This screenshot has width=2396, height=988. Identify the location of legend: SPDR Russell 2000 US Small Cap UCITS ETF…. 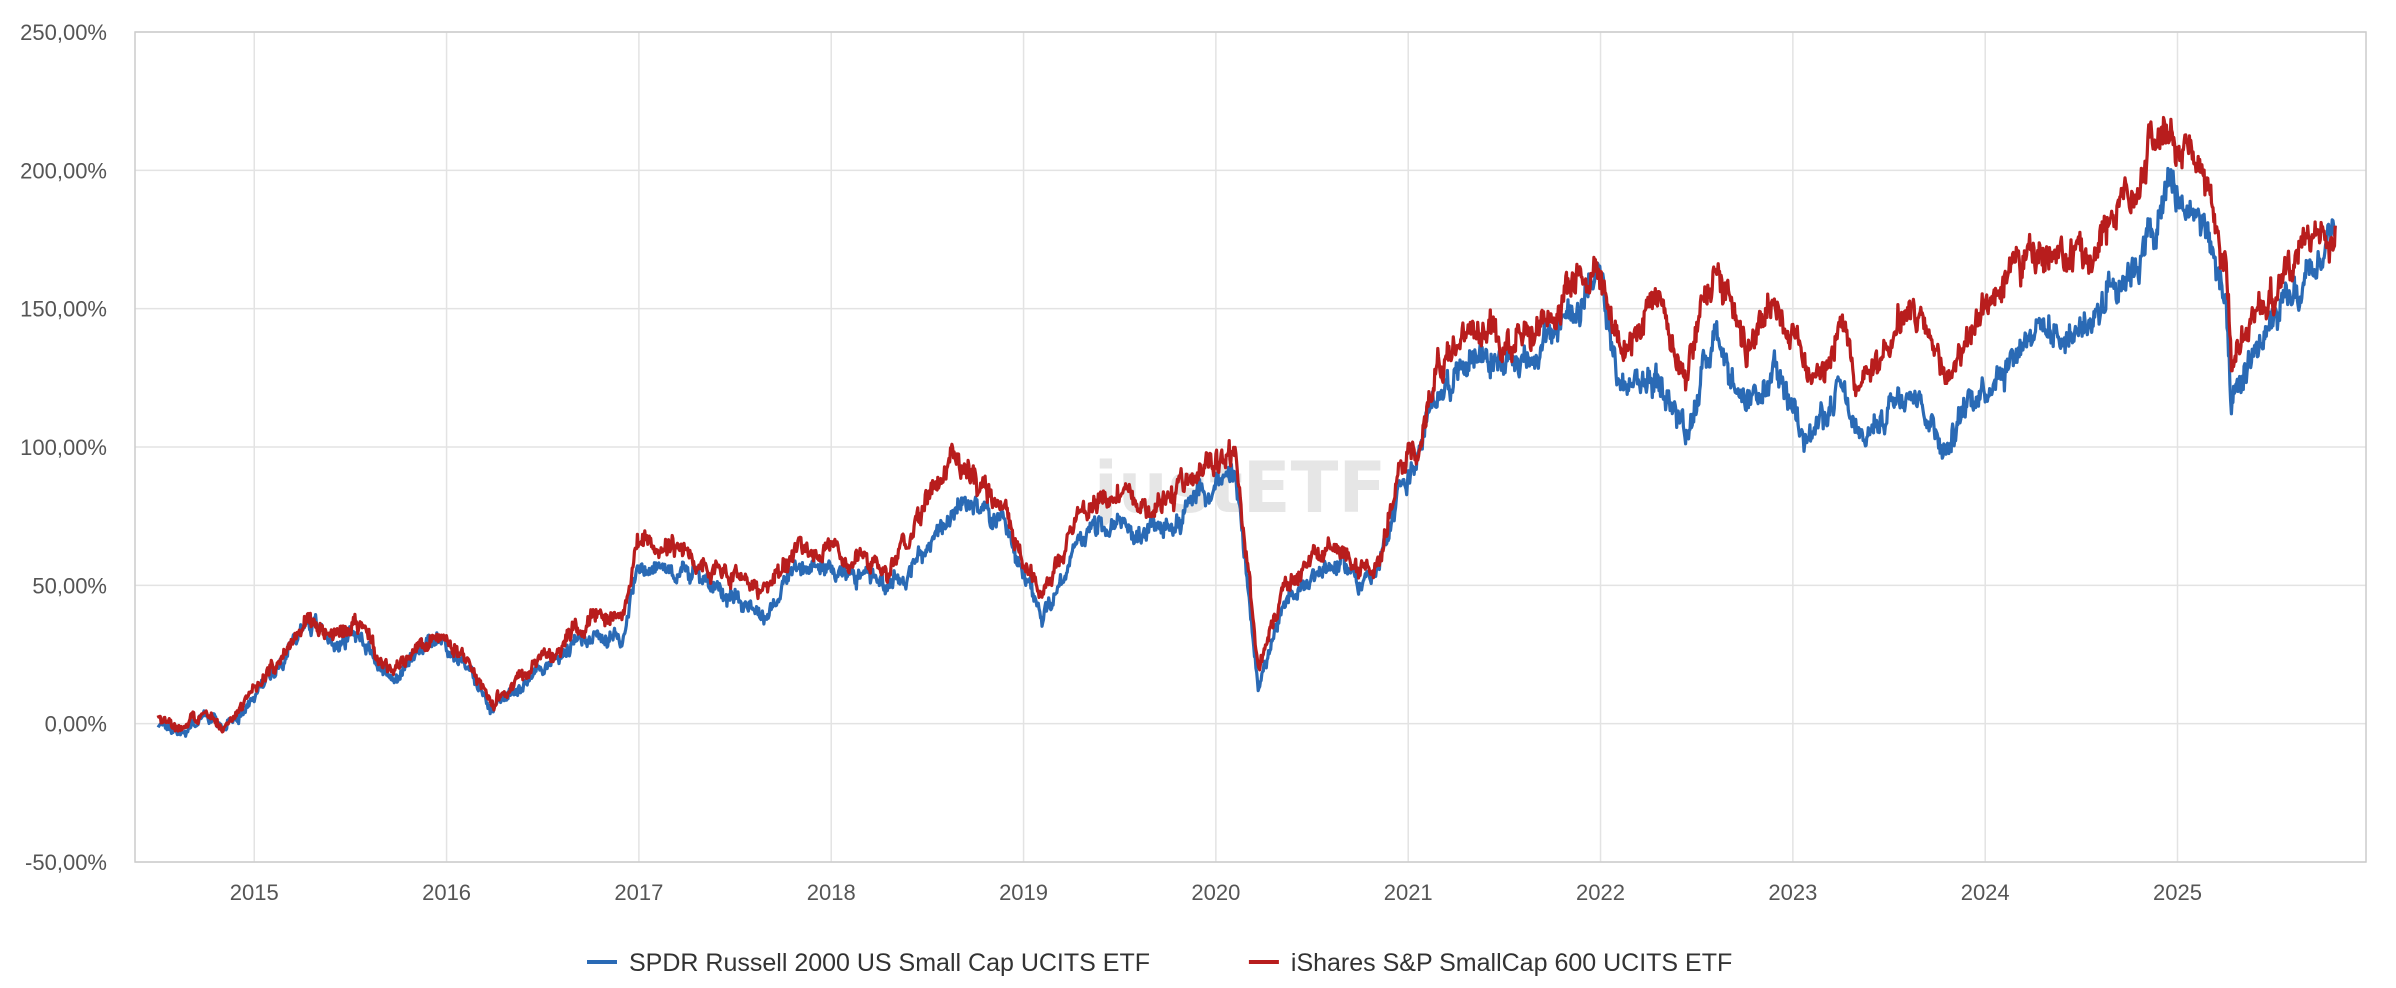
(1159, 963).